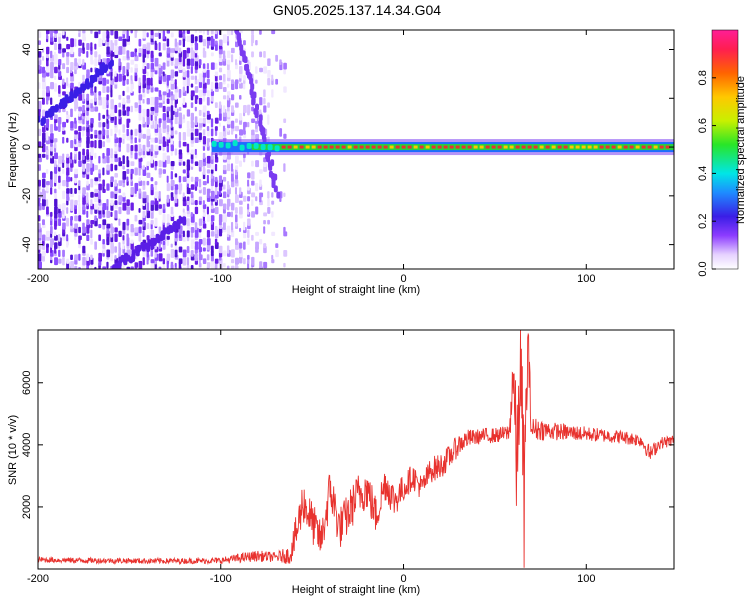 The height and width of the screenshot is (600, 750). Describe the element at coordinates (703, 77) in the screenshot. I see `colorbar-tick-label: 0.8` at that location.